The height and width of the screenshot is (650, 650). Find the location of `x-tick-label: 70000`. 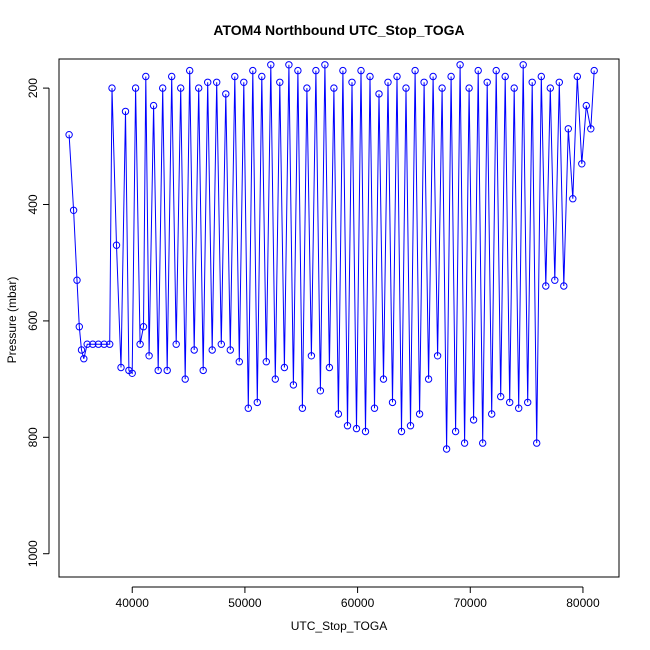

x-tick-label: 70000 is located at coordinates (471, 603).